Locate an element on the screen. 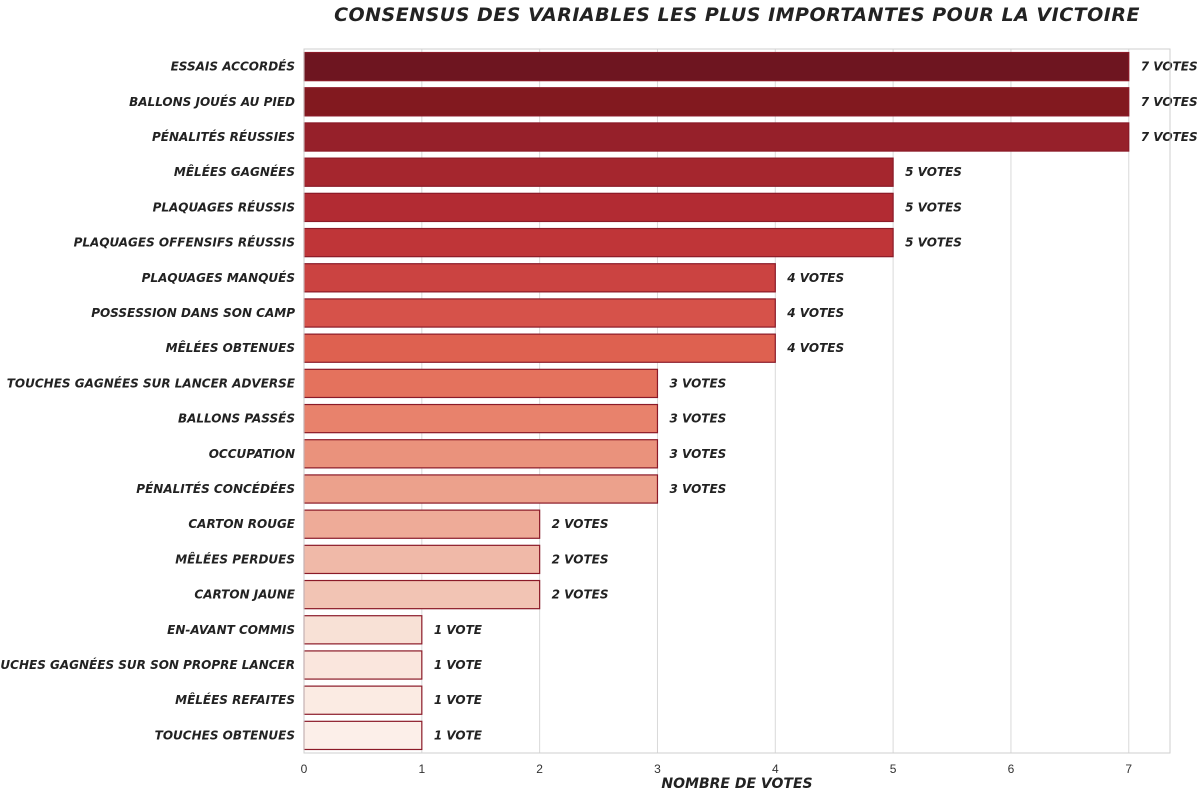 Image resolution: width=1200 pixels, height=803 pixels. category-label: PÉNALITÉS CONCÉDÉES is located at coordinates (215, 488).